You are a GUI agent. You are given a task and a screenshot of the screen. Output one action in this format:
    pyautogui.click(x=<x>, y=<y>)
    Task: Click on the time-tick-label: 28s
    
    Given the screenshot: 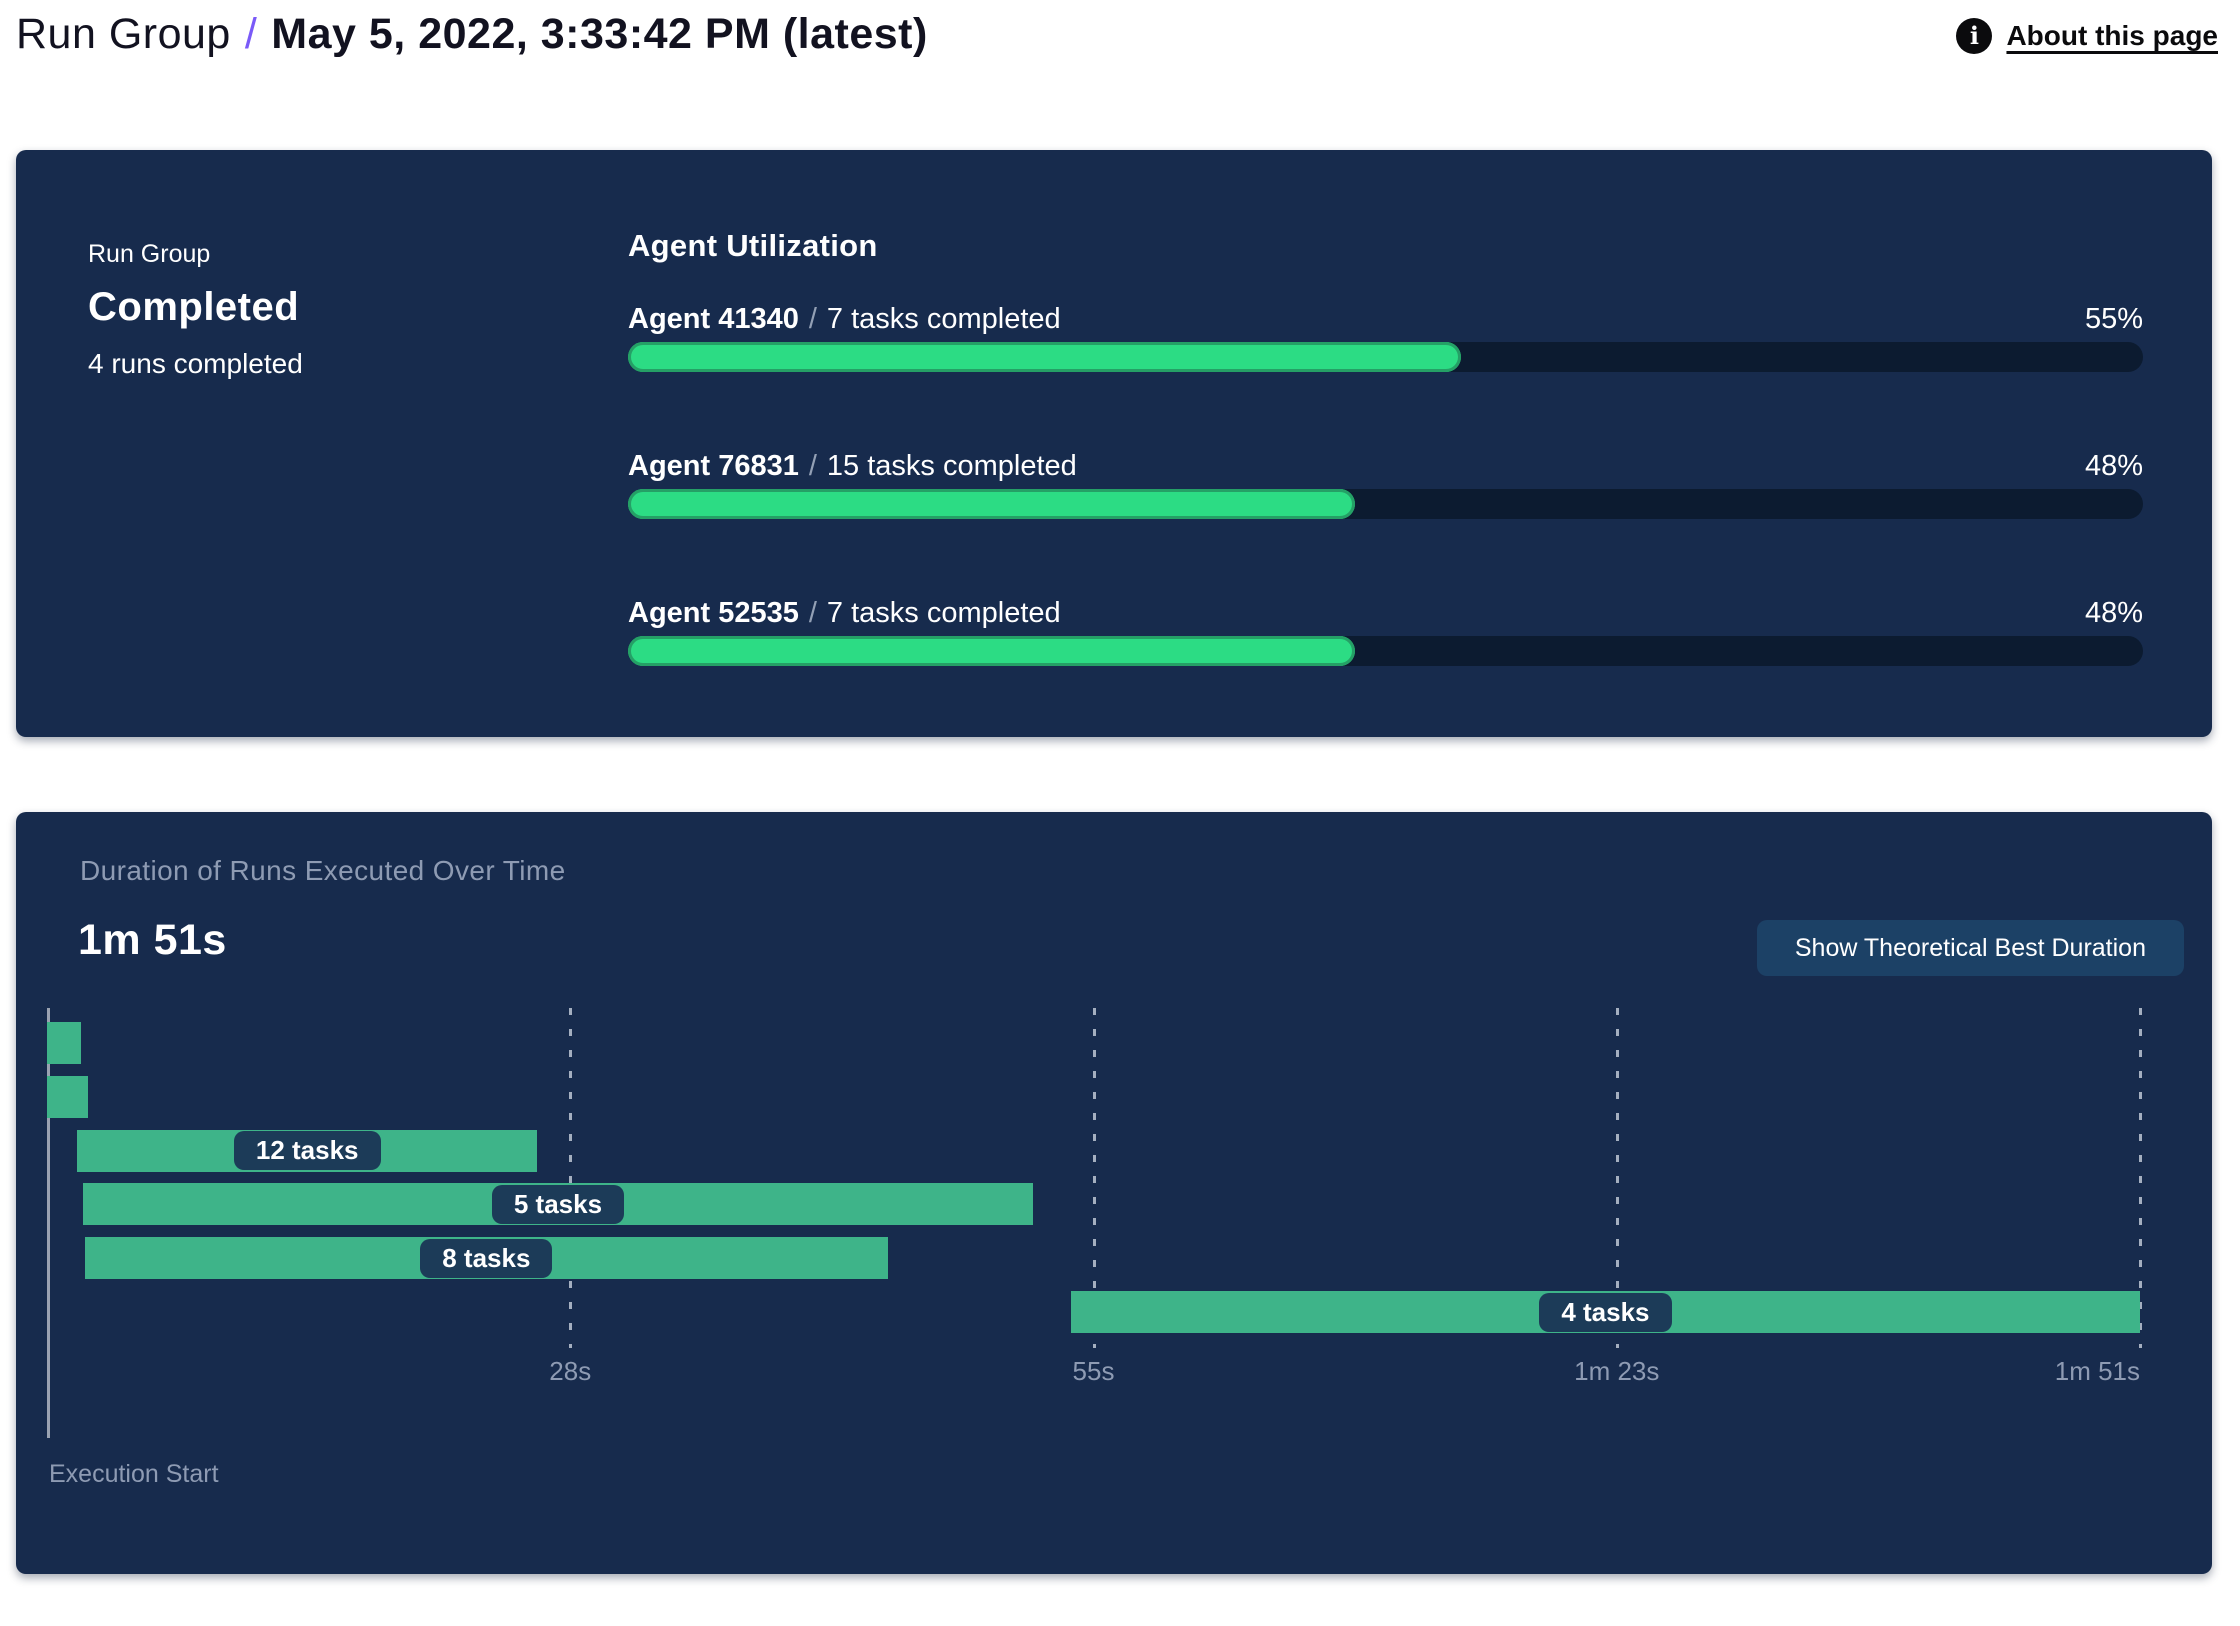 What is the action you would take?
    pyautogui.click(x=570, y=1371)
    